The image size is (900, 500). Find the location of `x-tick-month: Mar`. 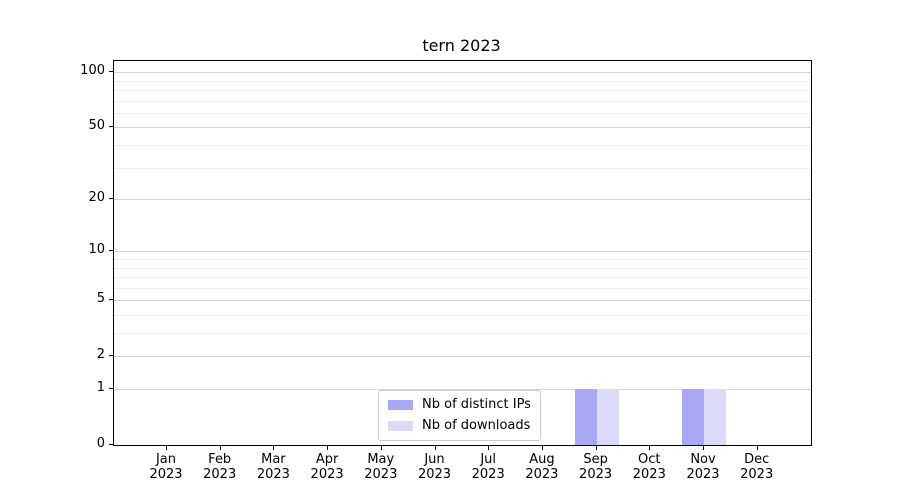

x-tick-month: Mar is located at coordinates (273, 459).